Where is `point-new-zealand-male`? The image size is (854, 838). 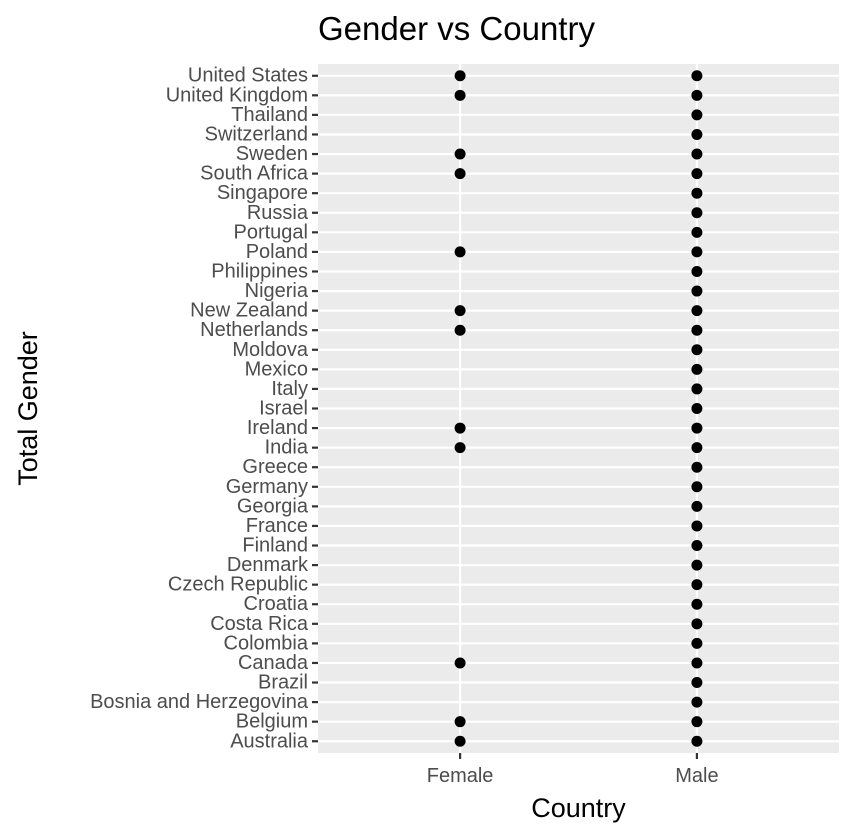 point-new-zealand-male is located at coordinates (697, 311).